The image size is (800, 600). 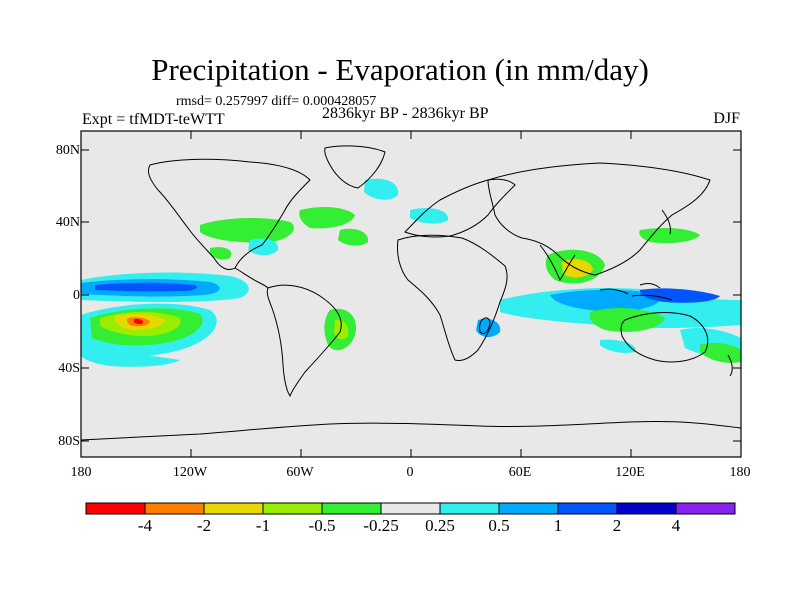 What do you see at coordinates (67, 222) in the screenshot?
I see `y-tick-label-40n: 40N` at bounding box center [67, 222].